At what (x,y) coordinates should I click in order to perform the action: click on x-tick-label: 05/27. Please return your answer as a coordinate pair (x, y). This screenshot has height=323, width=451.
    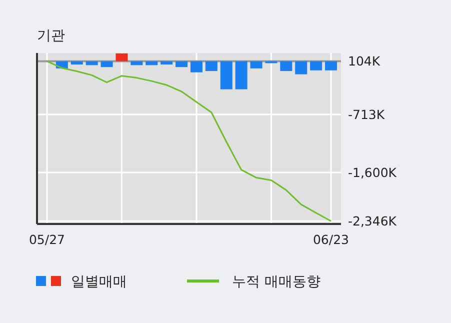
    Looking at the image, I should click on (47, 239).